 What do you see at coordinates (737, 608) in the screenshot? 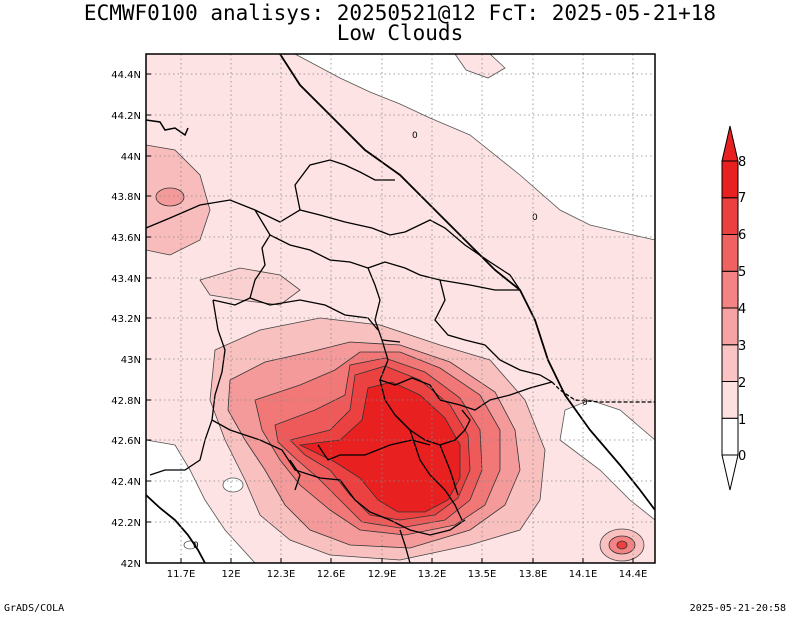
I see `footer-timestamp: 2025-05-21-20:58` at bounding box center [737, 608].